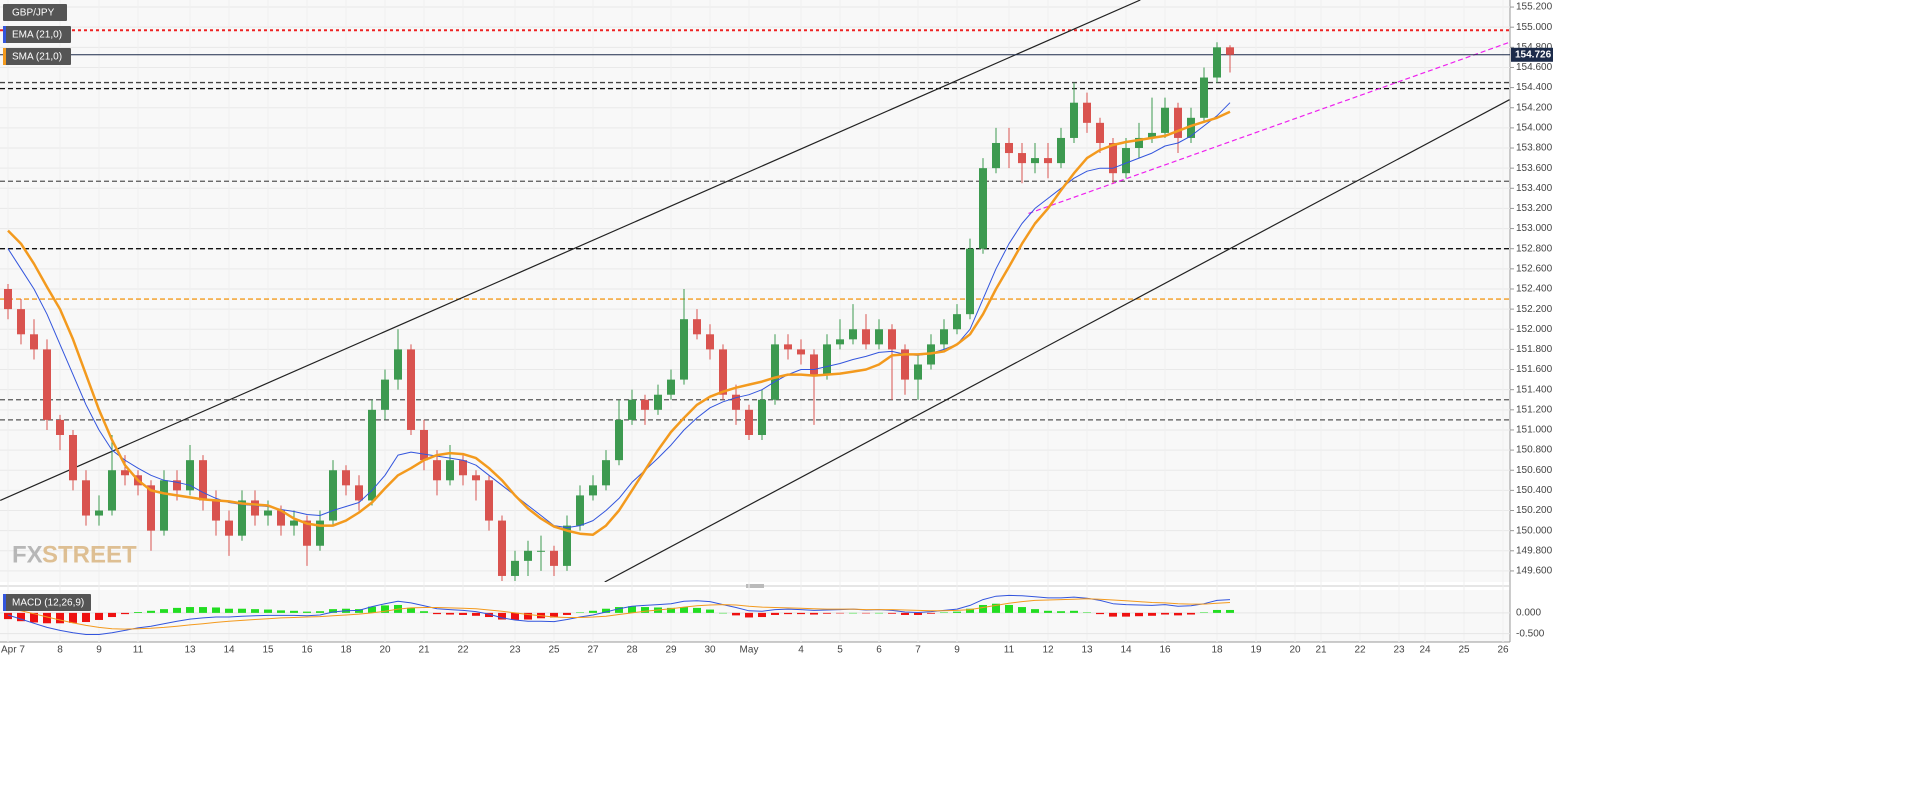 The image size is (1918, 812). I want to click on x-tick-label: 27, so click(593, 650).